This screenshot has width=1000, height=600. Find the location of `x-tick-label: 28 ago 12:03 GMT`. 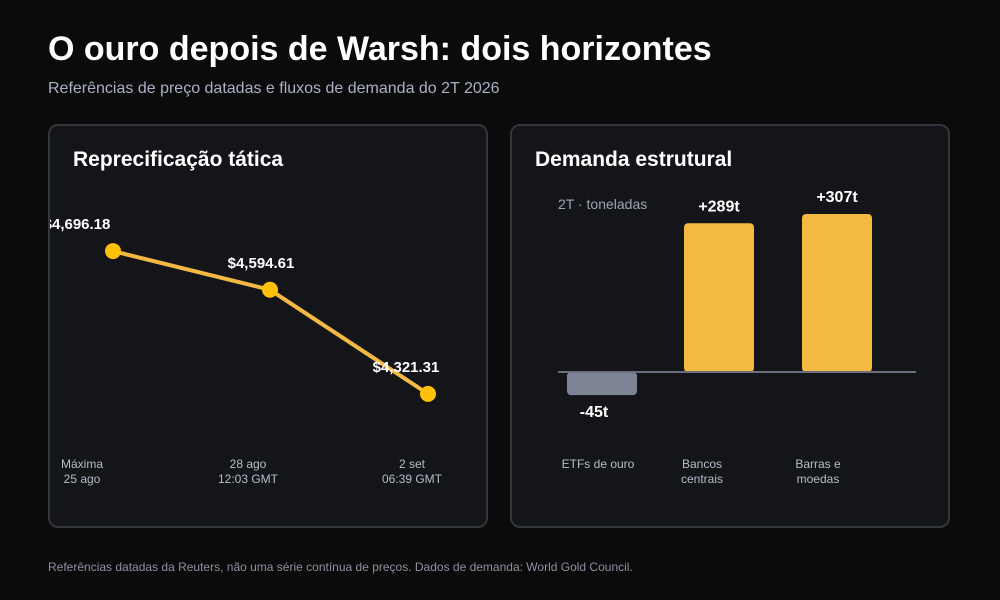

x-tick-label: 28 ago 12:03 GMT is located at coordinates (248, 471).